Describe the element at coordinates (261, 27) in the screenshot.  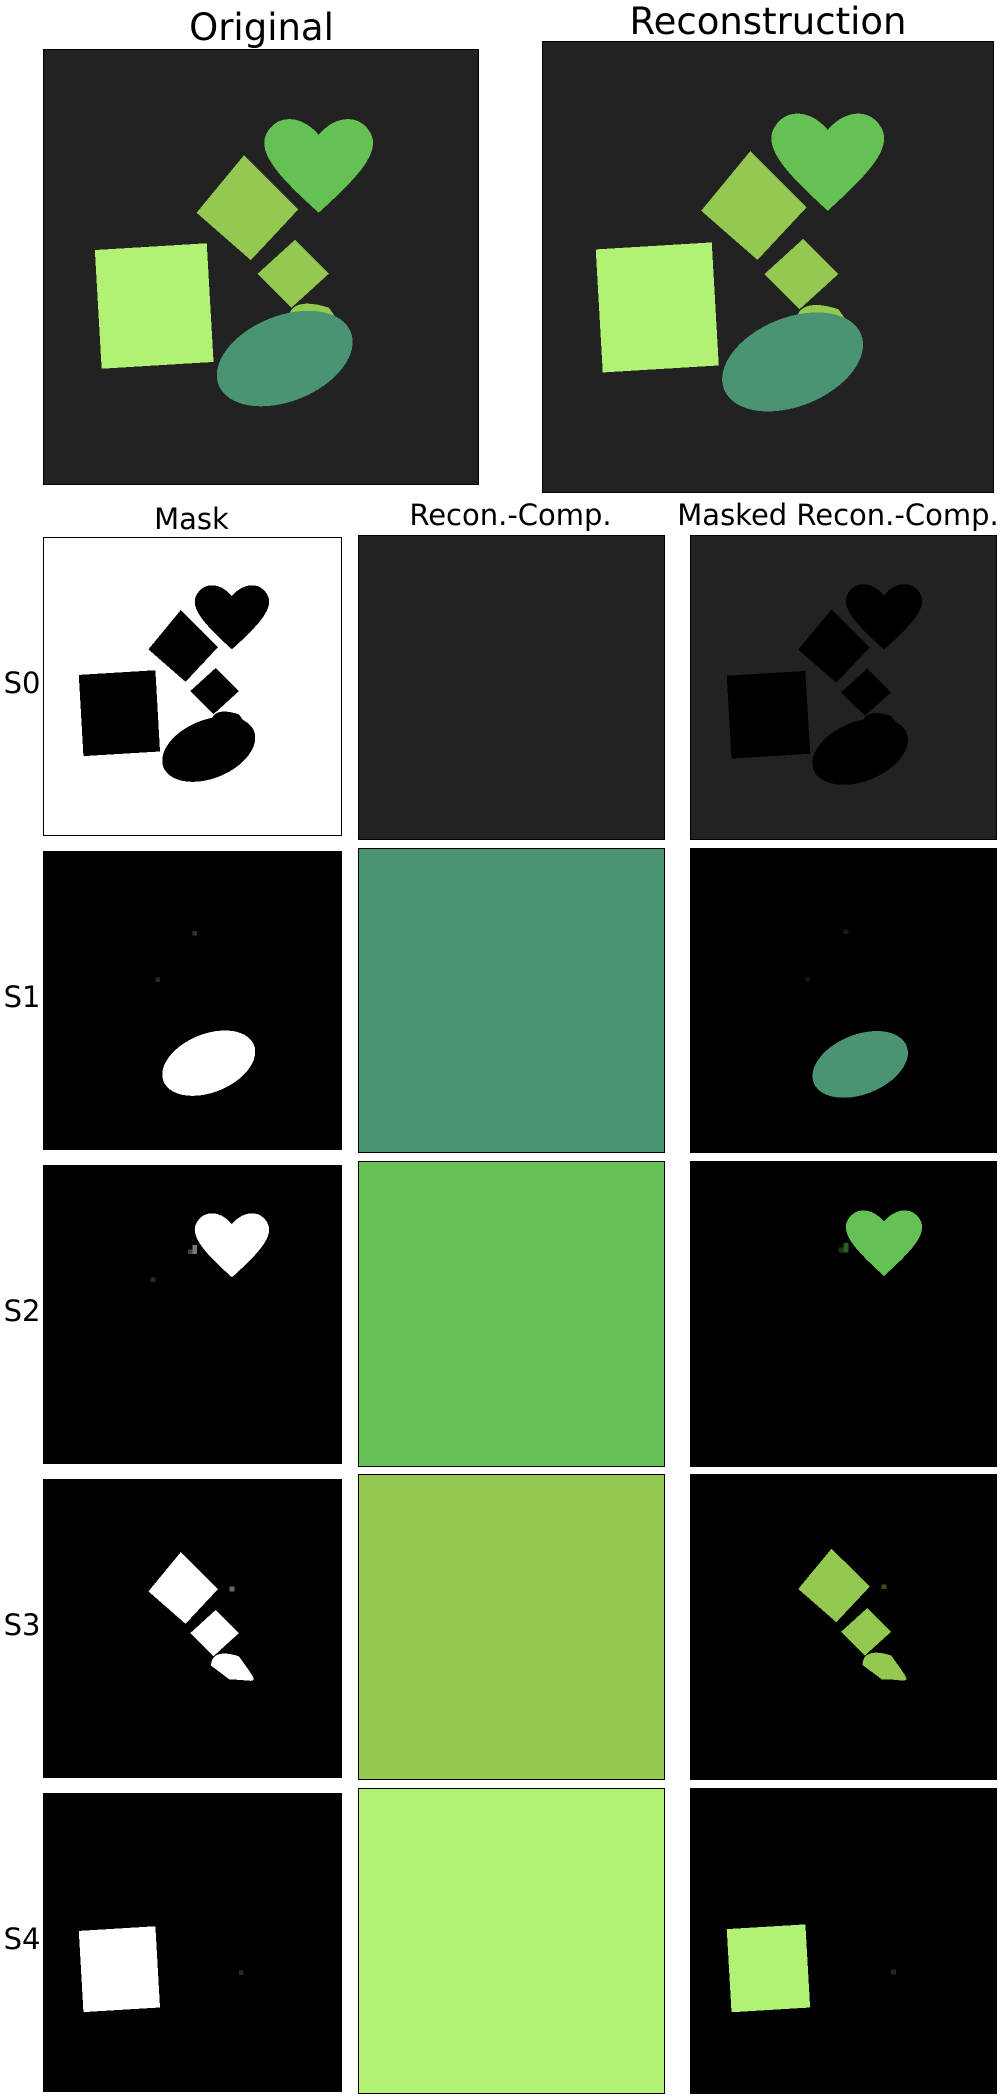
I see `original-title: Original` at that location.